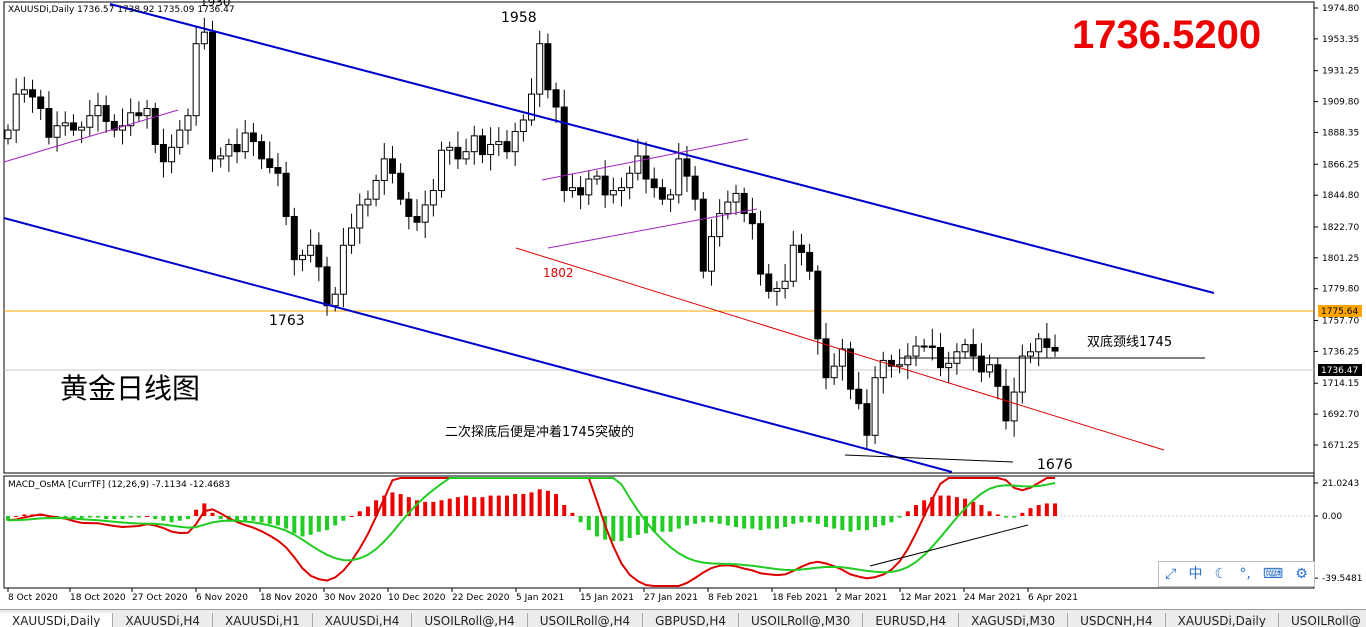  I want to click on title-cn: 黄金日线图, so click(130, 388).